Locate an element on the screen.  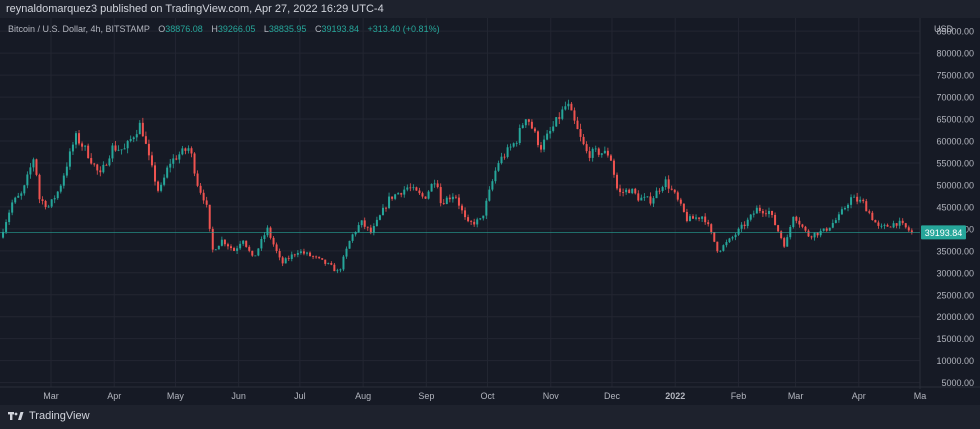
y-tick-label: 70000.00 is located at coordinates (955, 98).